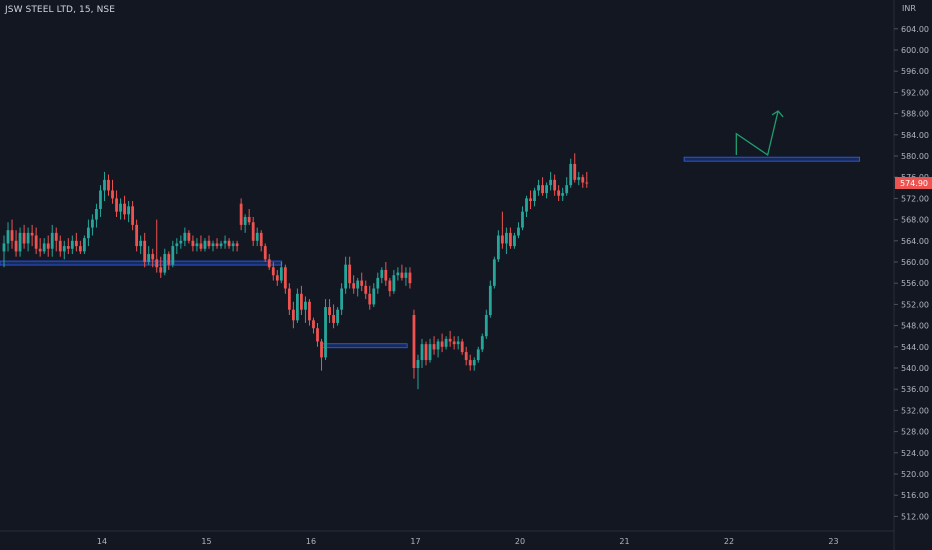  I want to click on y-tick-label: 528.00, so click(915, 432).